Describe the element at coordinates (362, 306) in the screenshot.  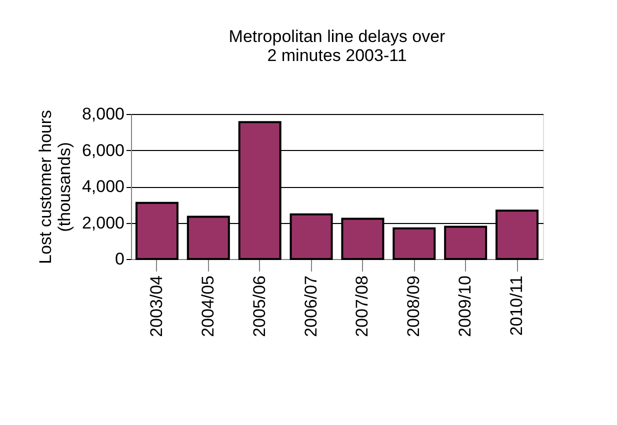
I see `x-tick-label: 2007/08` at that location.